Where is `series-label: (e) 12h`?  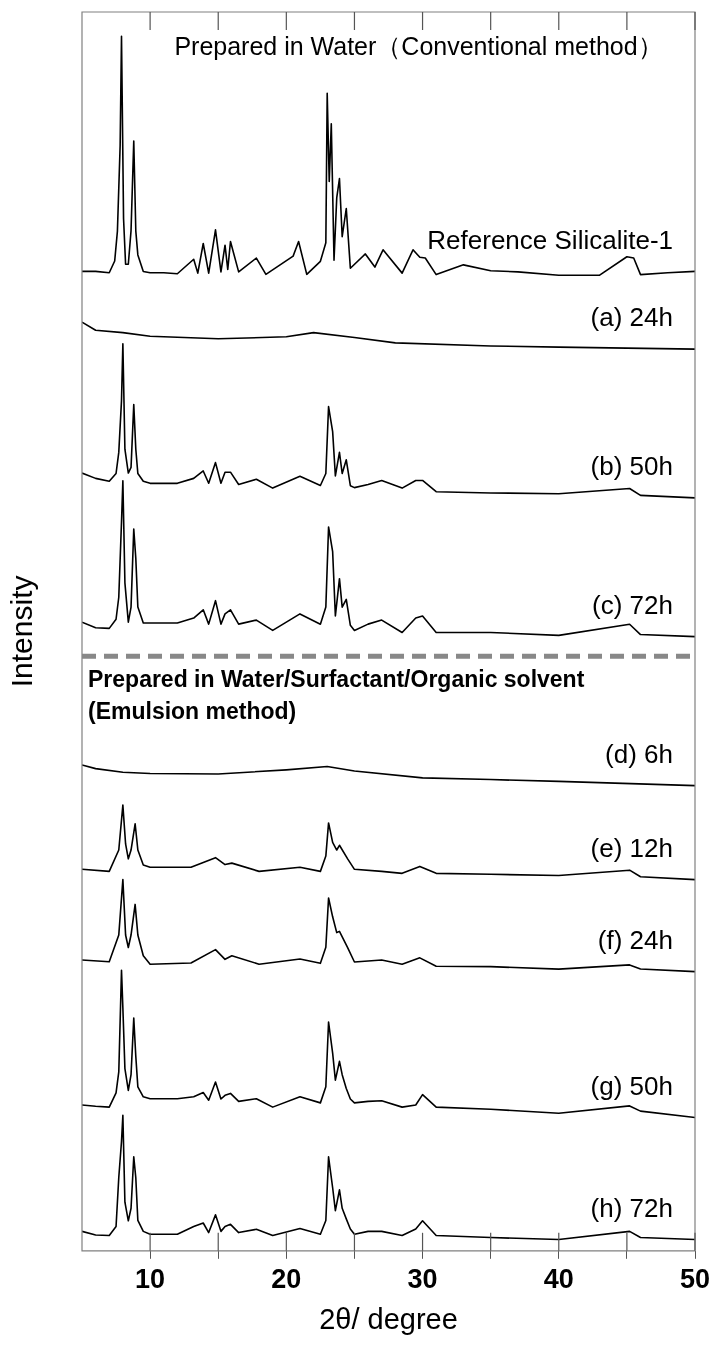
series-label: (e) 12h is located at coordinates (631, 847).